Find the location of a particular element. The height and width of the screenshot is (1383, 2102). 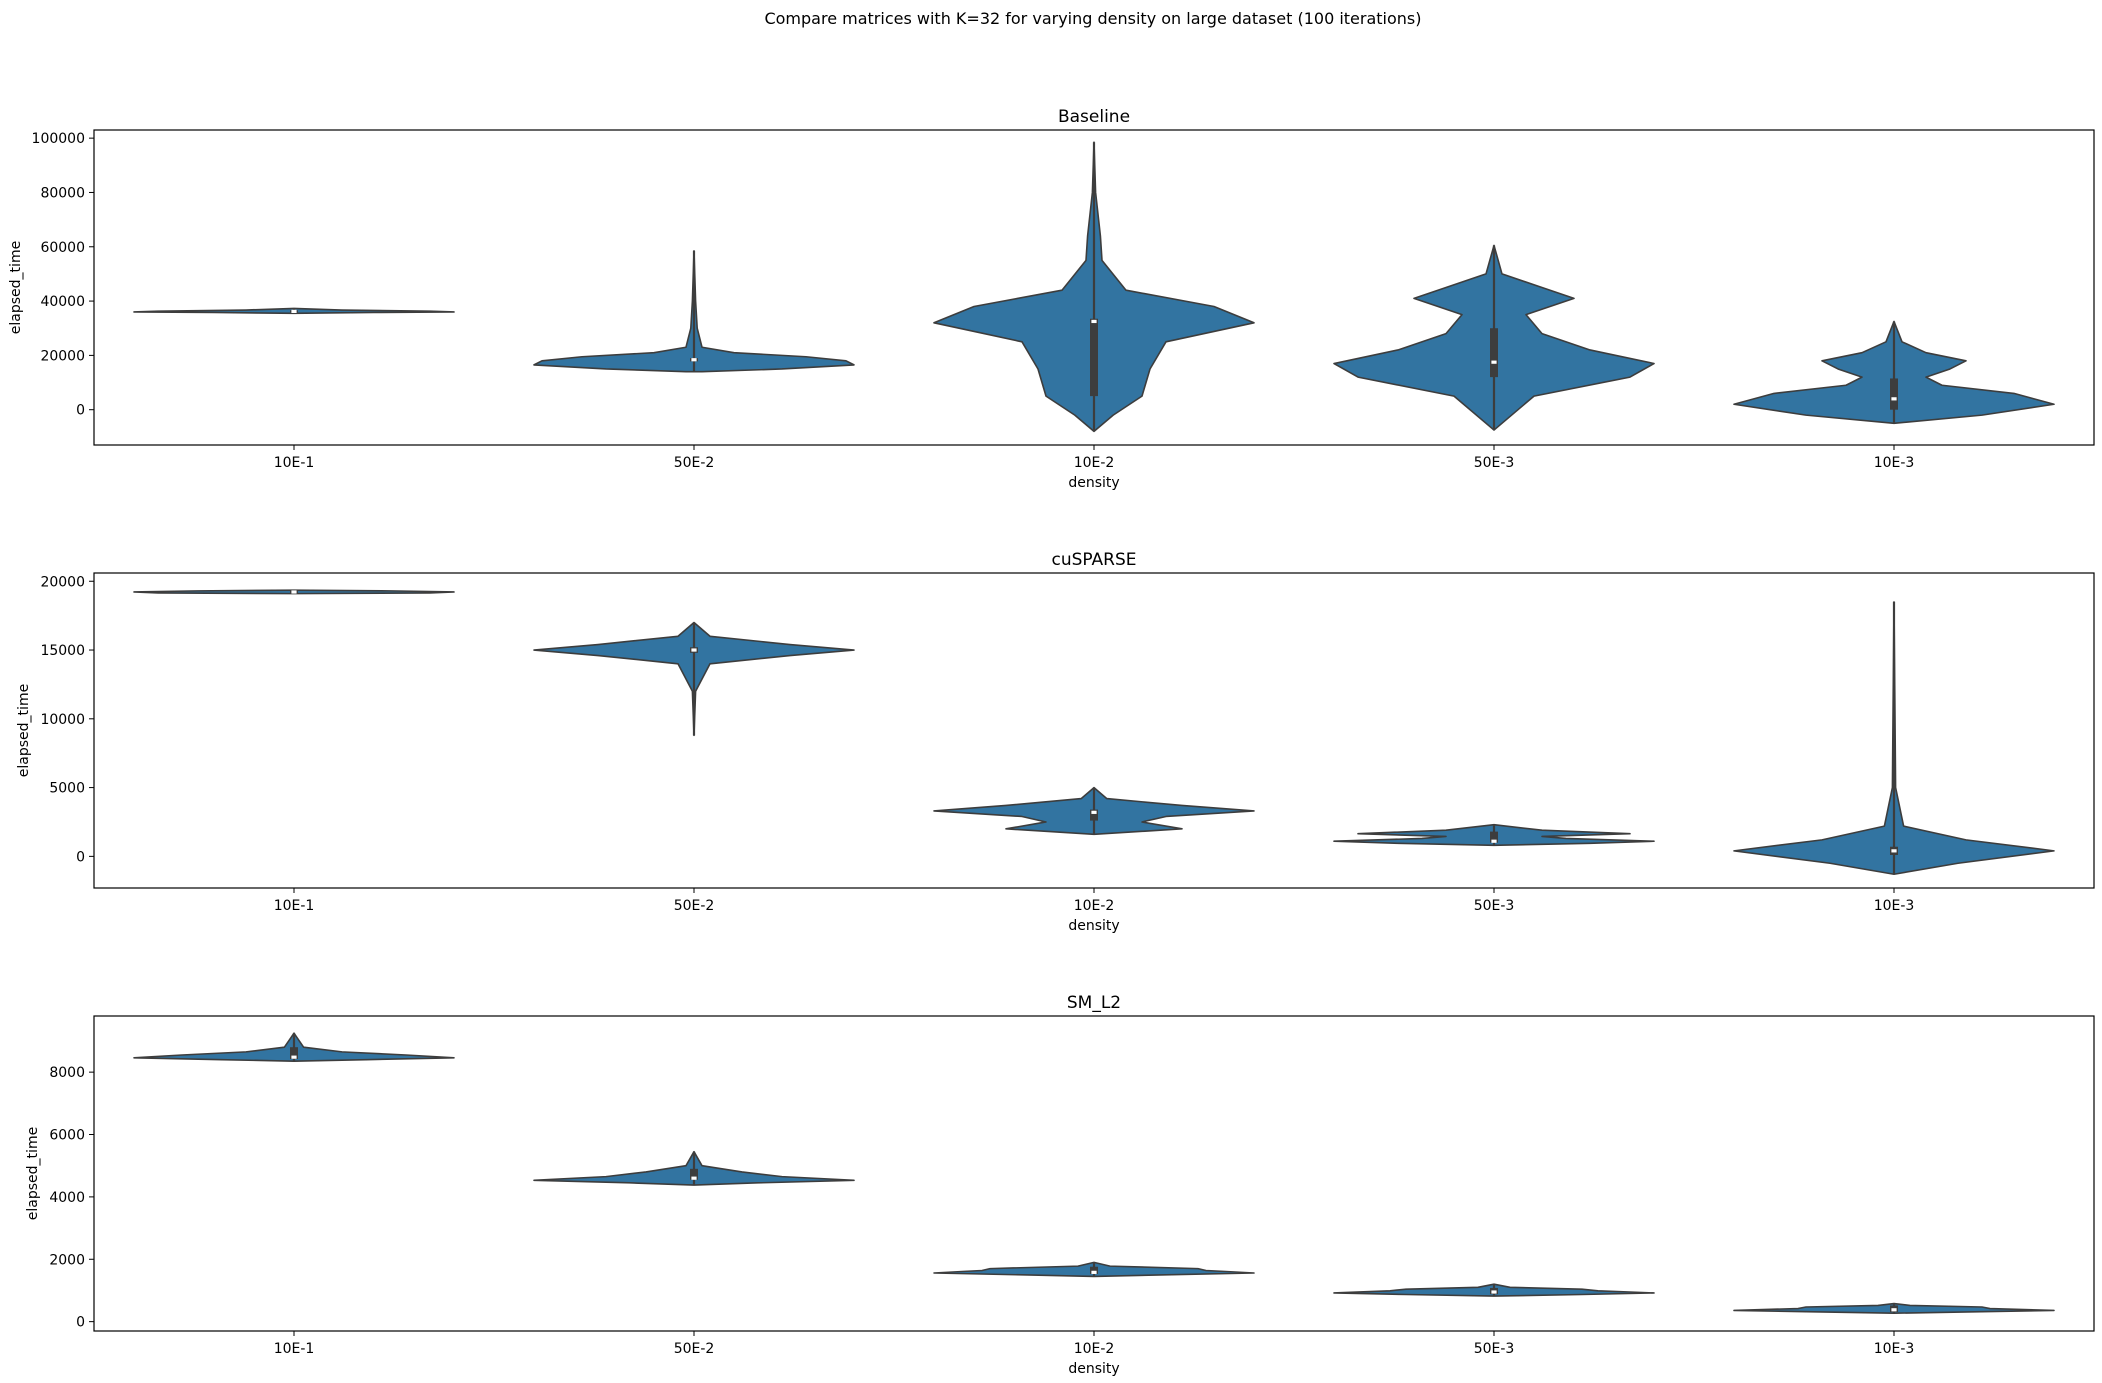

y-tick-label: 40000 is located at coordinates (62, 302).